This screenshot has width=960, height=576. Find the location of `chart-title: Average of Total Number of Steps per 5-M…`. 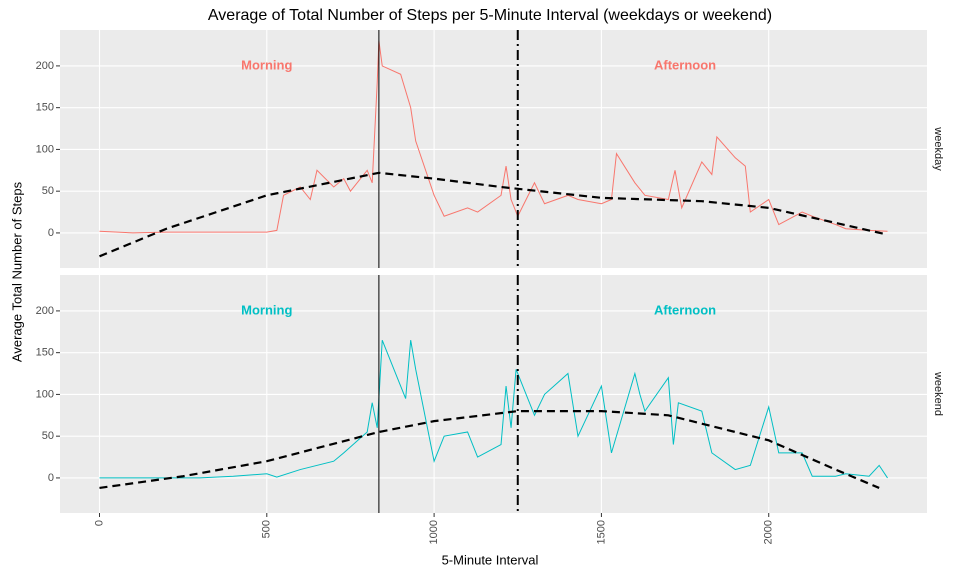

chart-title: Average of Total Number of Steps per 5-M… is located at coordinates (490, 15).